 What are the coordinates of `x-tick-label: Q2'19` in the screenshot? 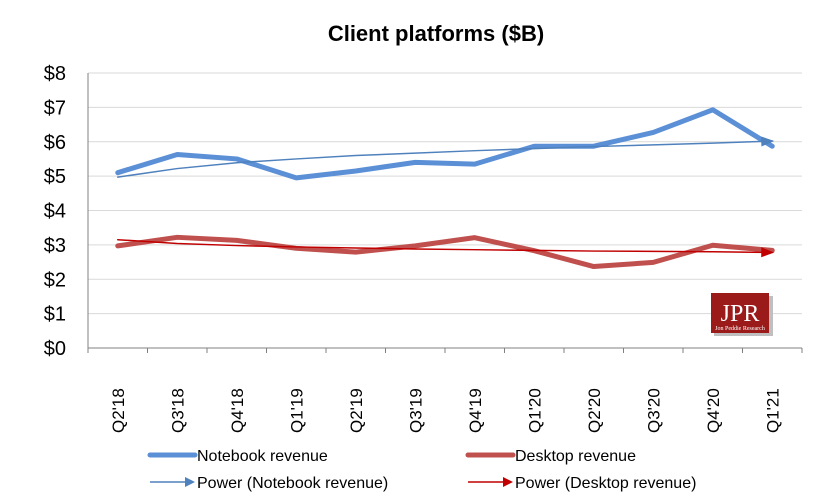 It's located at (356, 410).